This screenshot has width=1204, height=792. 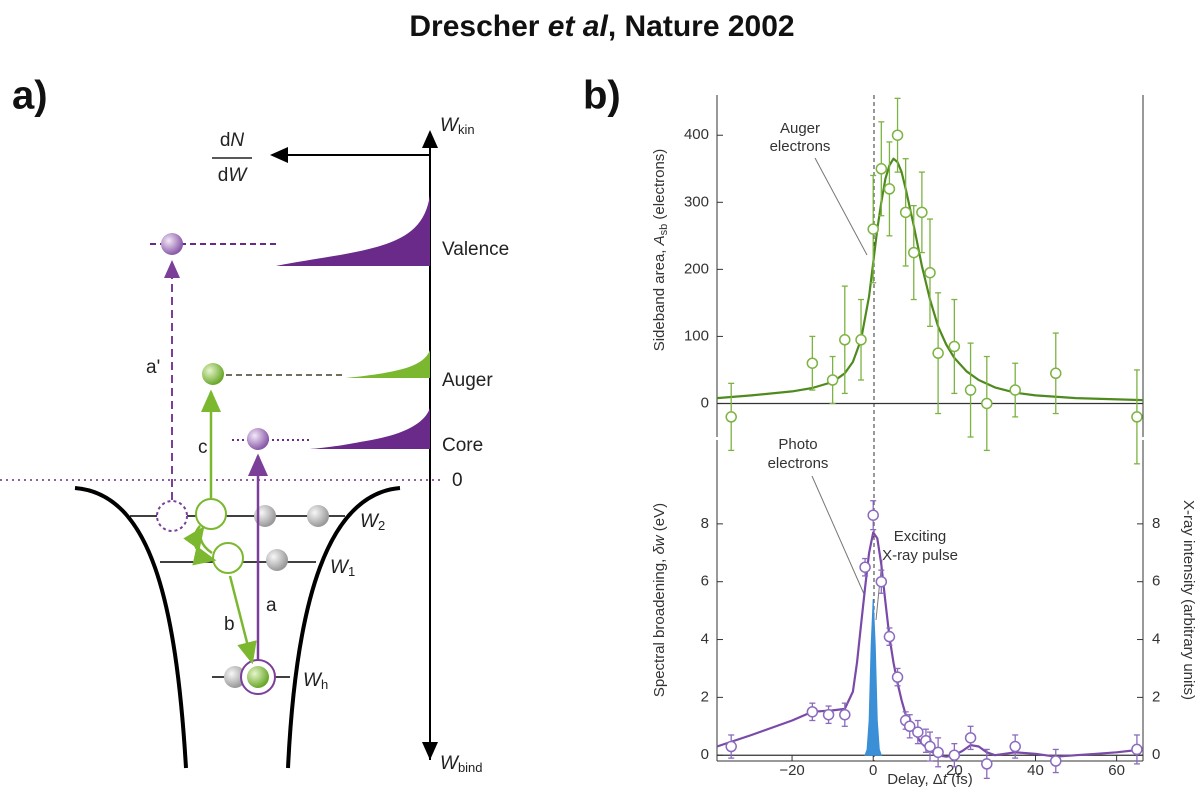 I want to click on level-label: Wh, so click(x=315, y=681).